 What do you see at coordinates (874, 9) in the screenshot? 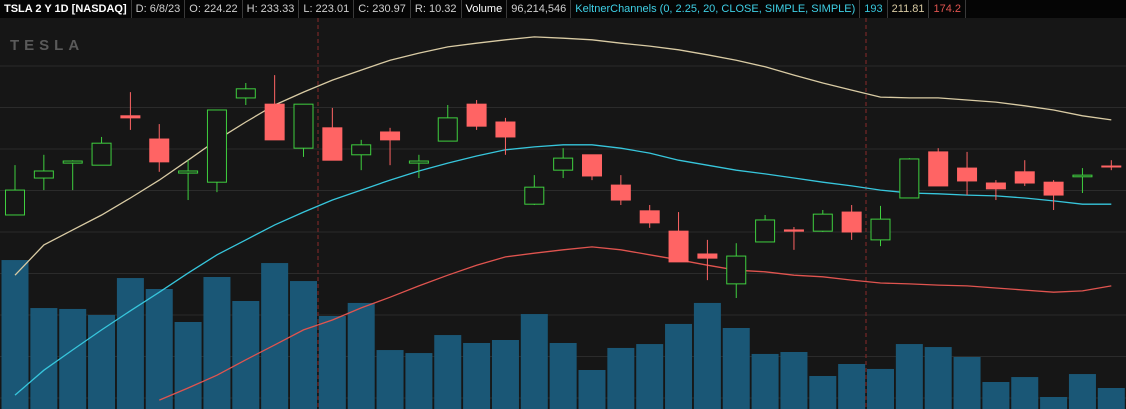
I see `study-value: 193` at bounding box center [874, 9].